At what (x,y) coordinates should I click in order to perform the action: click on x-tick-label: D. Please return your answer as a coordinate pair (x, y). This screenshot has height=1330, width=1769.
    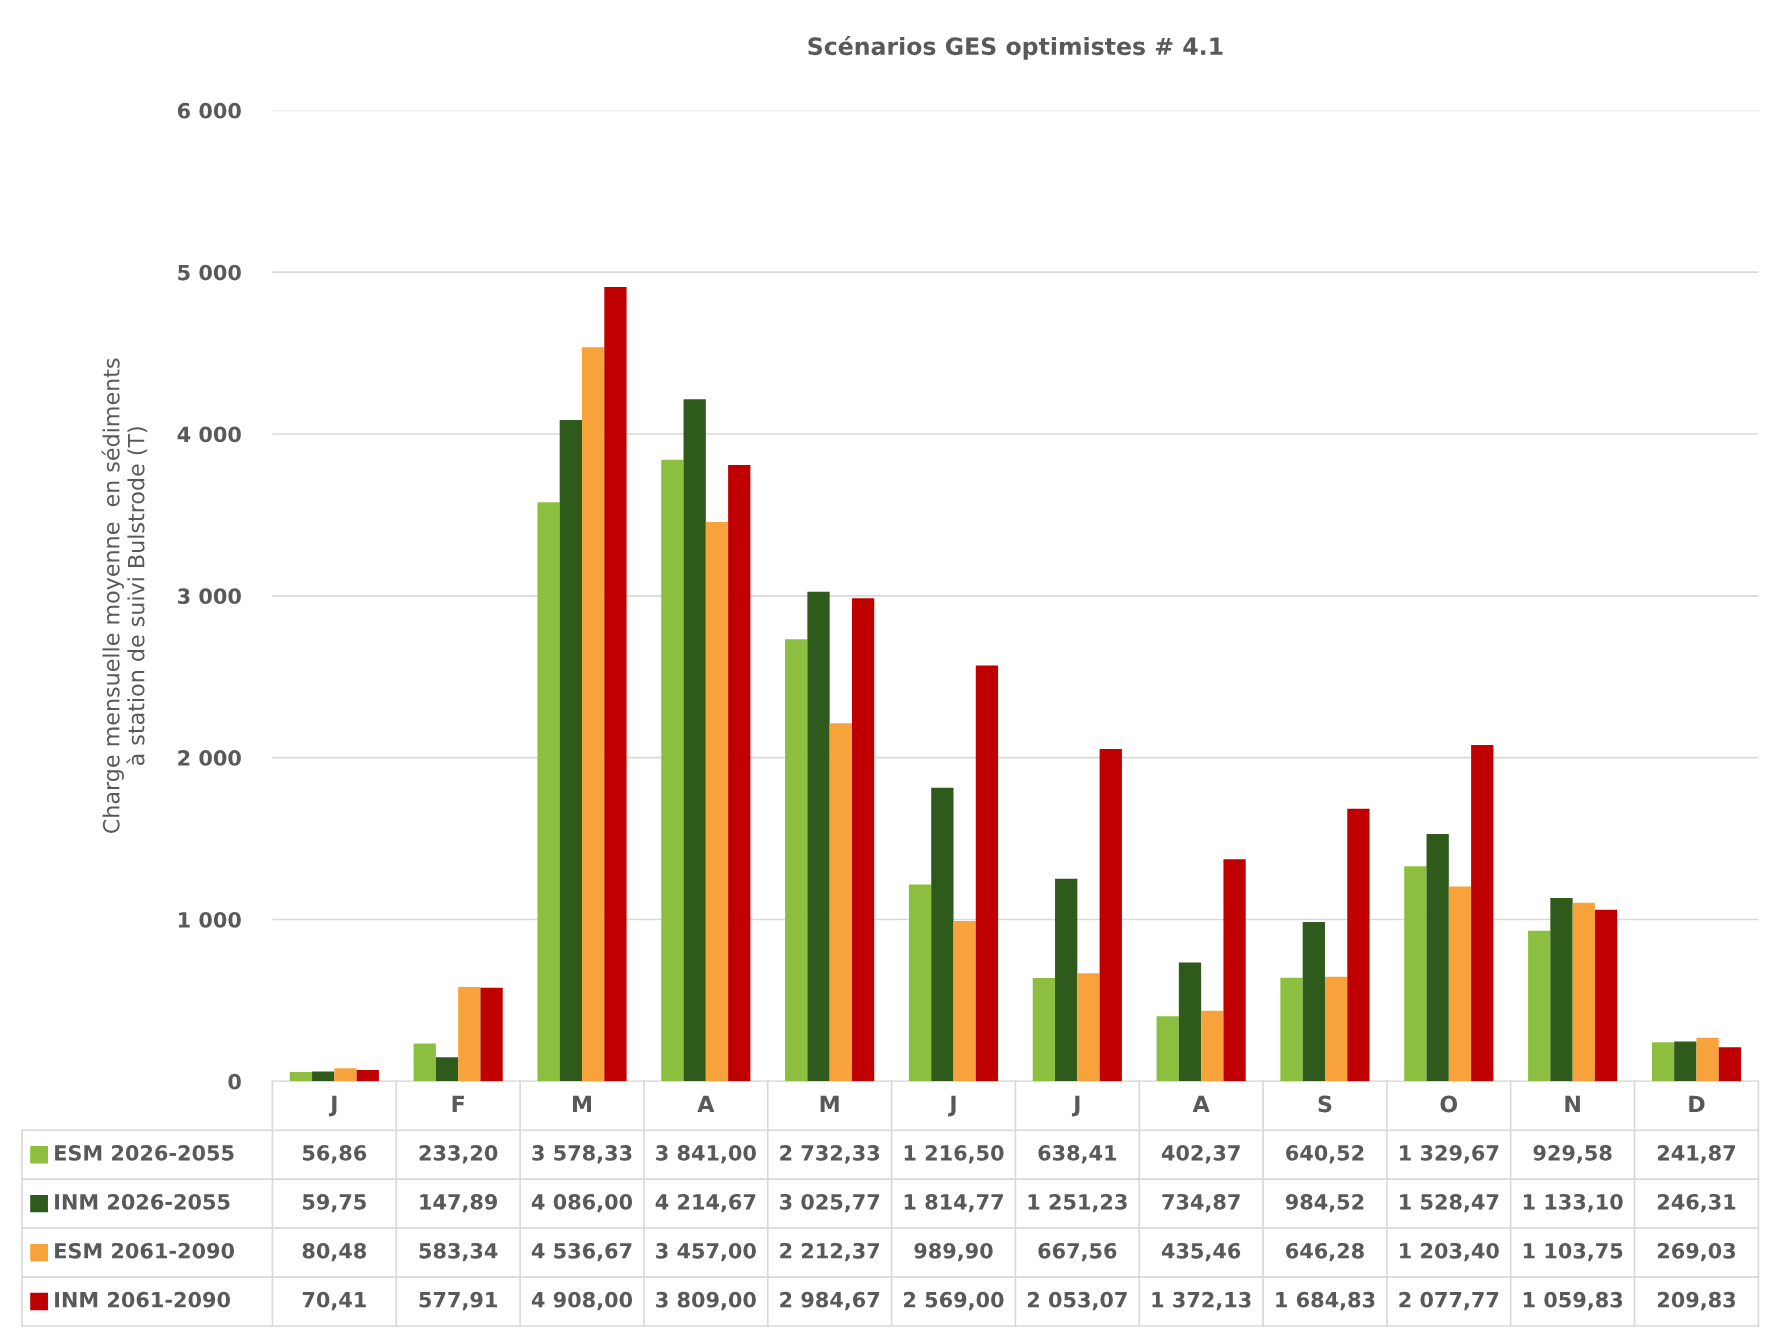
    Looking at the image, I should click on (1697, 1104).